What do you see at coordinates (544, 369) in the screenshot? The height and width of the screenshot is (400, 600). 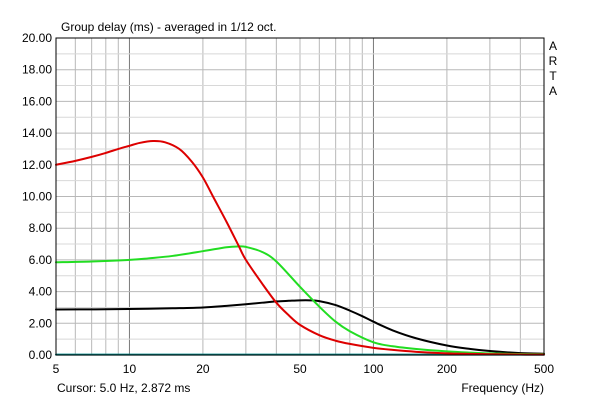 I see `x-tick-label: 500` at bounding box center [544, 369].